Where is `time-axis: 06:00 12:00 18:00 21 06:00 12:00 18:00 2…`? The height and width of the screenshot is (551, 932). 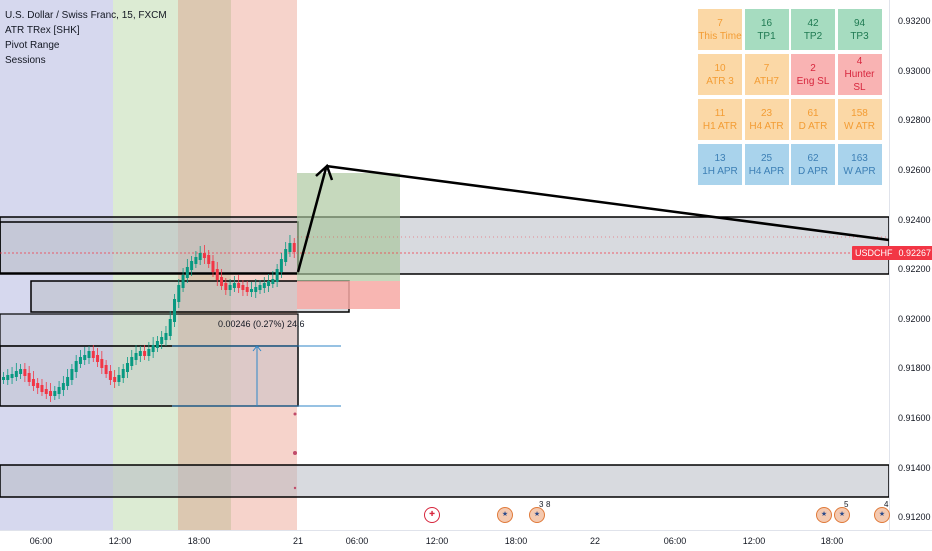 time-axis: 06:00 12:00 18:00 21 06:00 12:00 18:00 2… is located at coordinates (466, 540).